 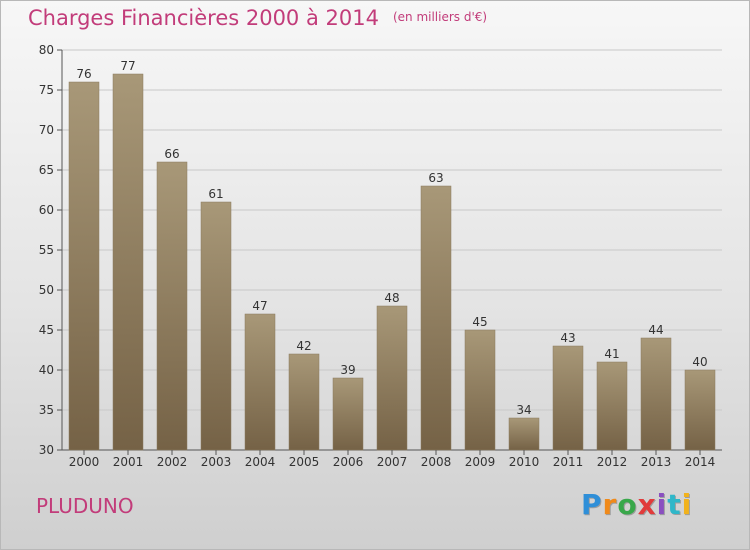 I want to click on logo-letter: P, so click(x=592, y=504).